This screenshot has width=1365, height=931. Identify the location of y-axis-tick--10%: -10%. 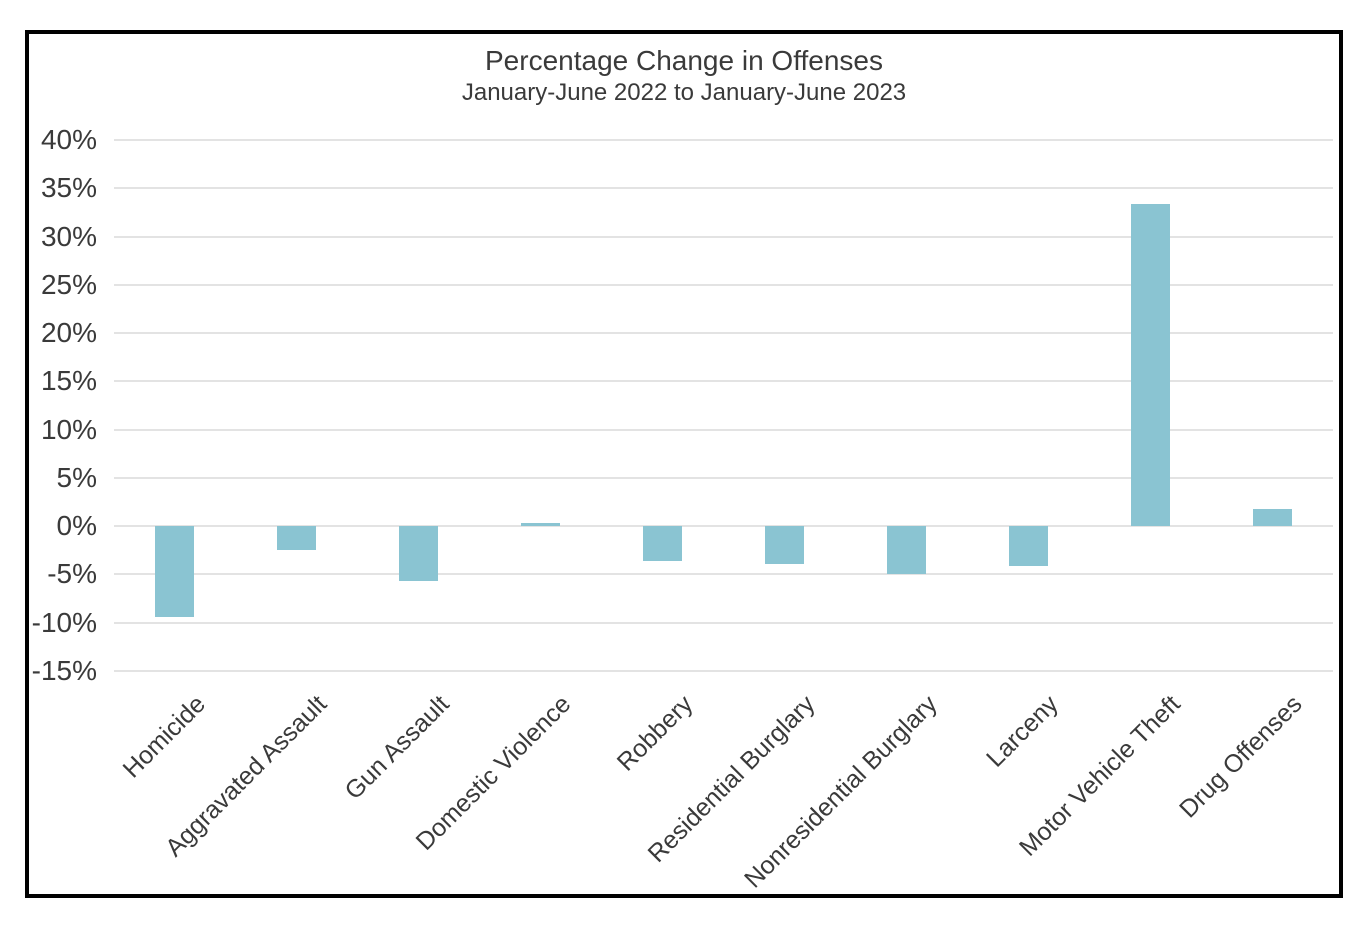
(64, 622).